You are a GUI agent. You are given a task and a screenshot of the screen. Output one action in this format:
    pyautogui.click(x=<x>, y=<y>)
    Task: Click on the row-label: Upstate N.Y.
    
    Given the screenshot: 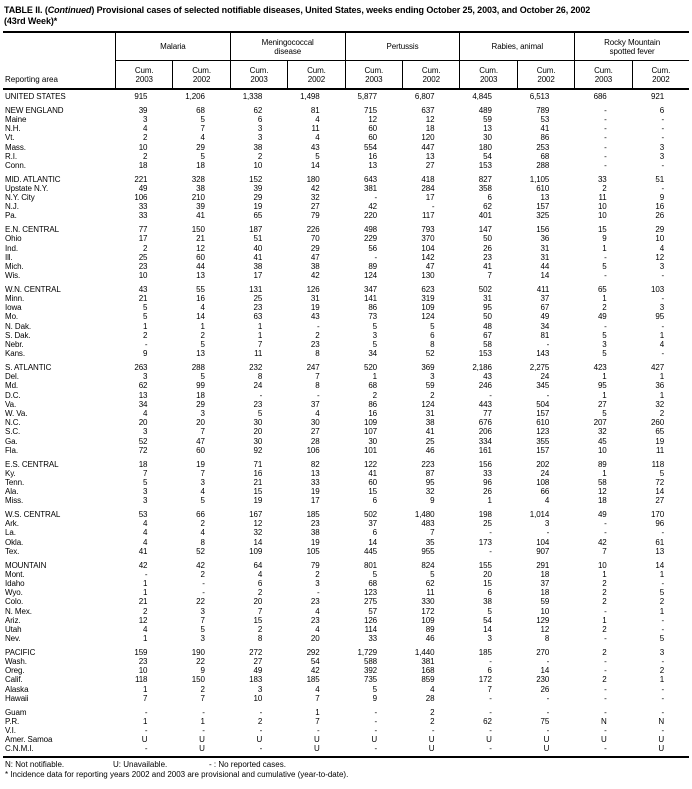 What is the action you would take?
    pyautogui.click(x=27, y=188)
    